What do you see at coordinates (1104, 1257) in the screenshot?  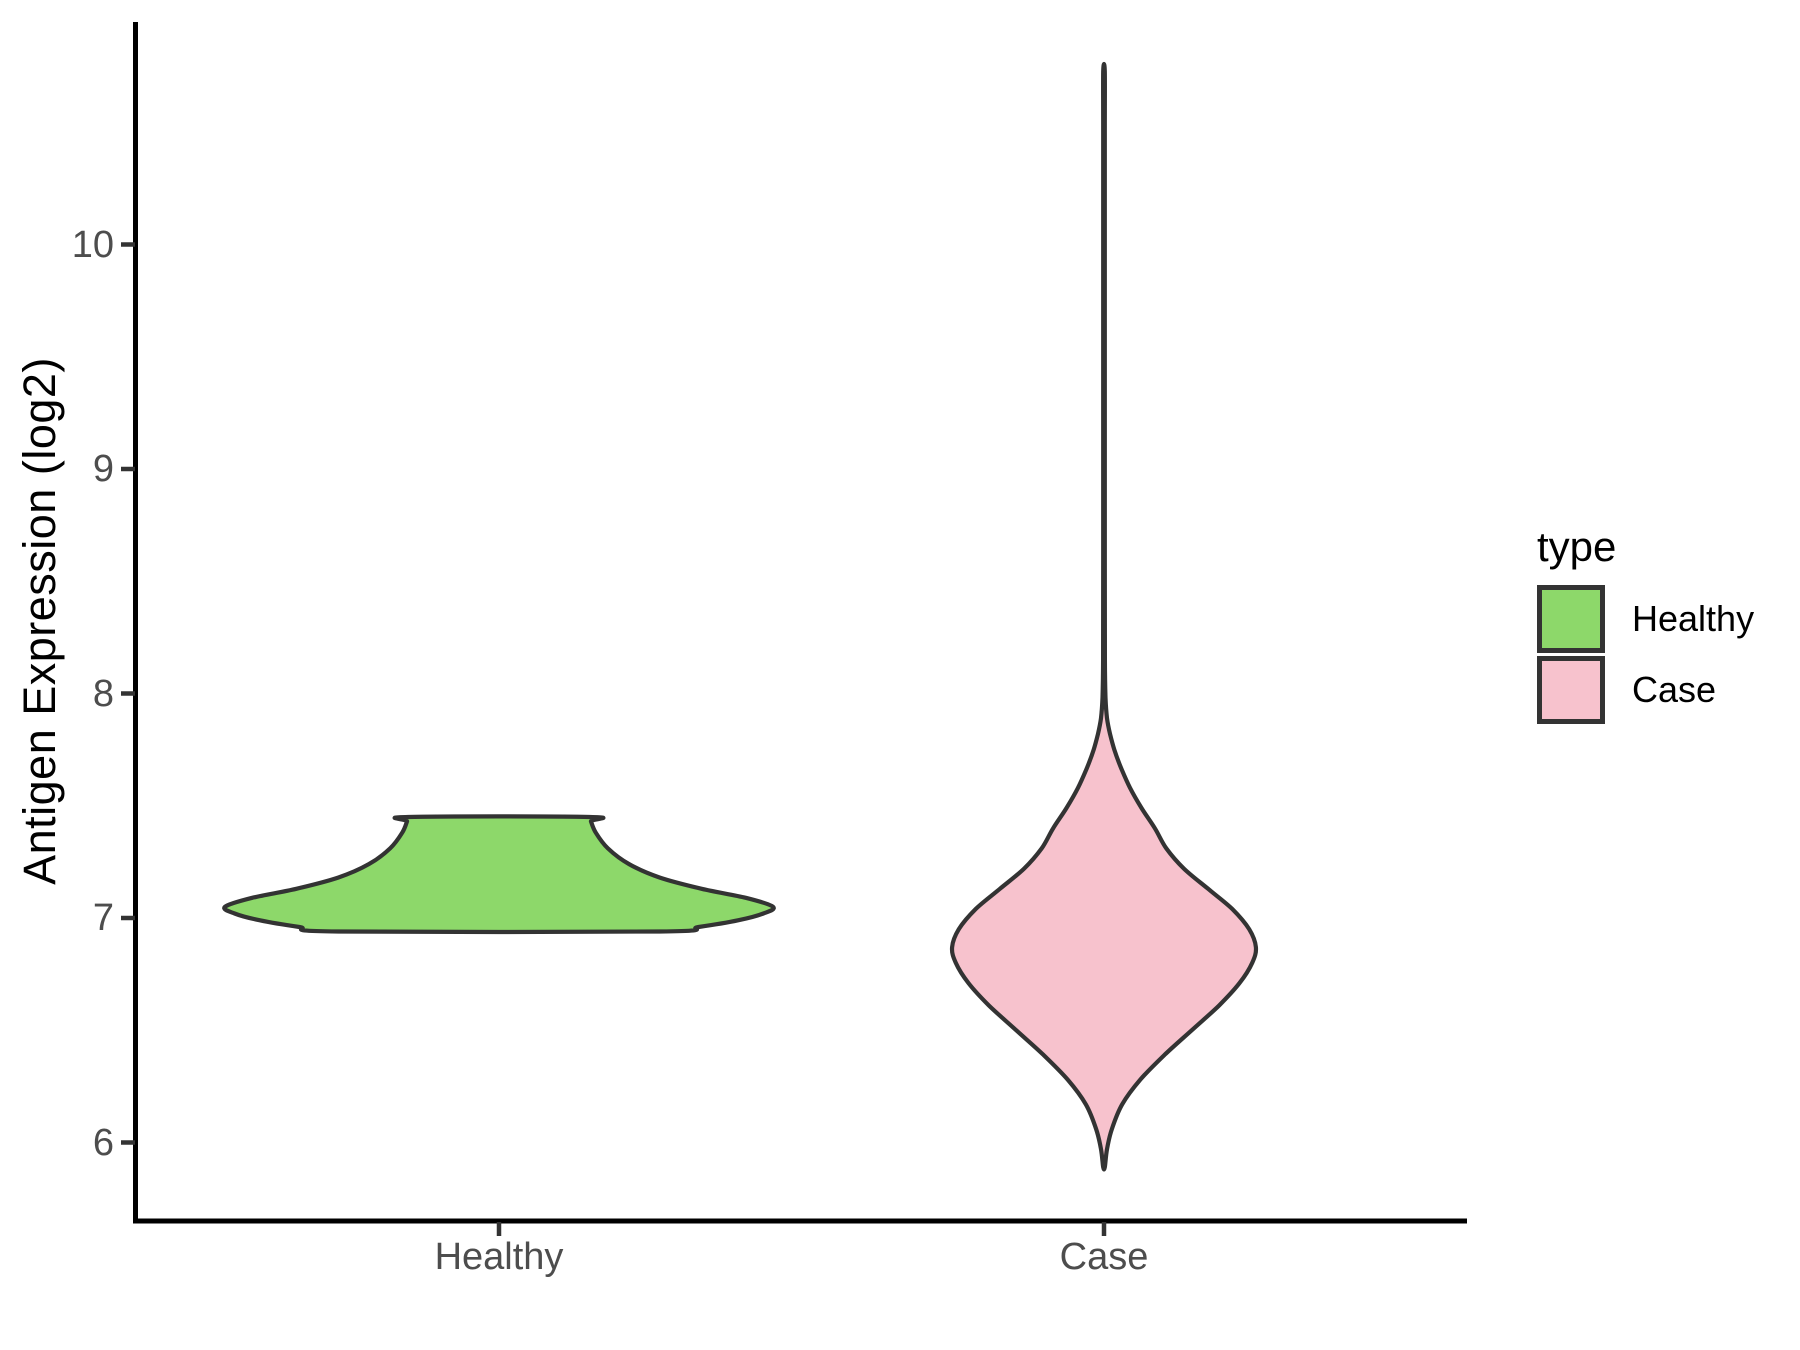 I see `x-tick-label-case: Case` at bounding box center [1104, 1257].